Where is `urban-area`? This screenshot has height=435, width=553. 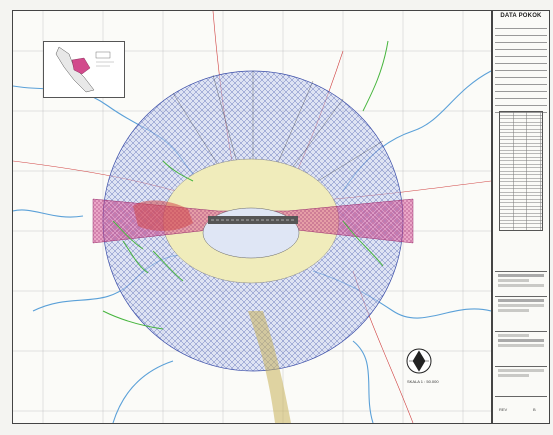 urban-area is located at coordinates (163, 215).